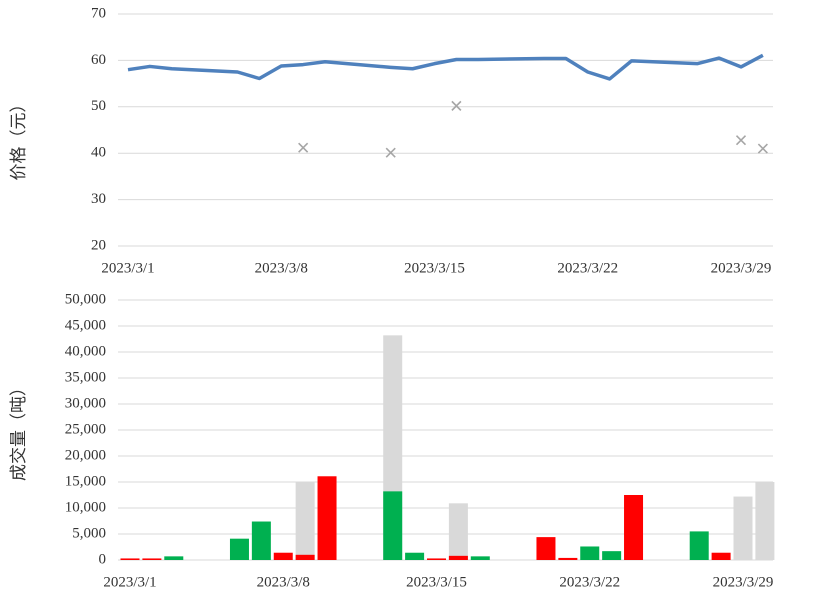 Image resolution: width=815 pixels, height=602 pixels. I want to click on y-tick-label: 10,000, so click(85, 507).